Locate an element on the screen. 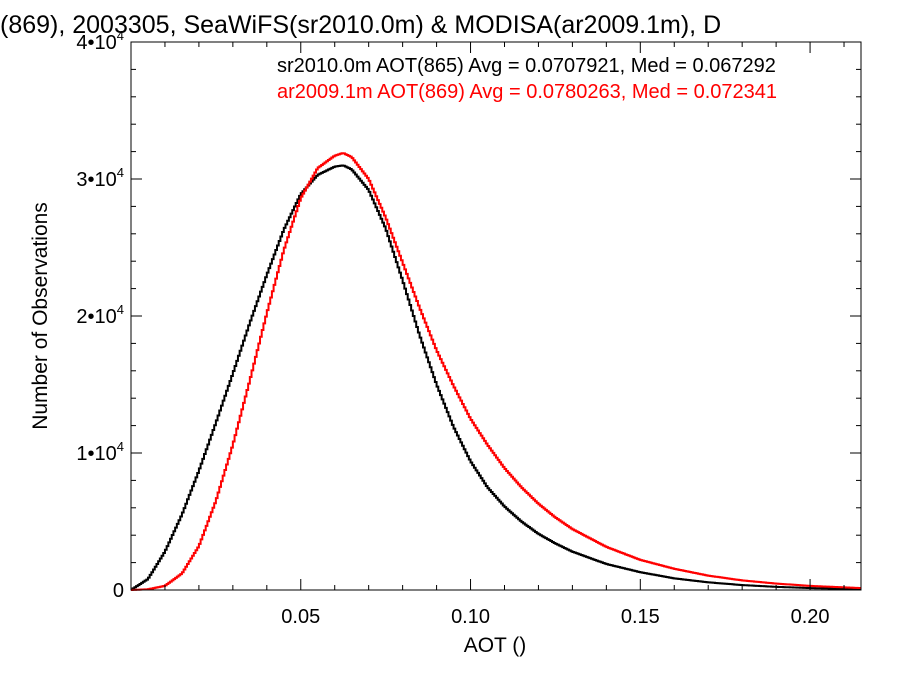 The height and width of the screenshot is (675, 900). y-tick-mantissa: 3•10 is located at coordinates (96, 180).